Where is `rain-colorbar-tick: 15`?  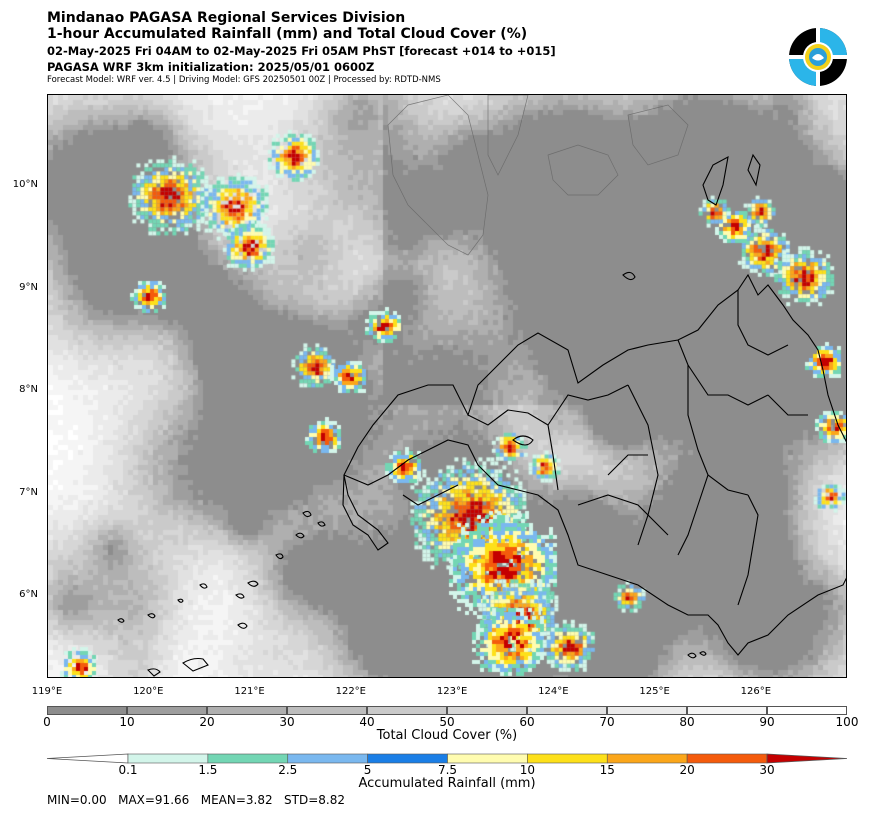
rain-colorbar-tick: 15 is located at coordinates (607, 770).